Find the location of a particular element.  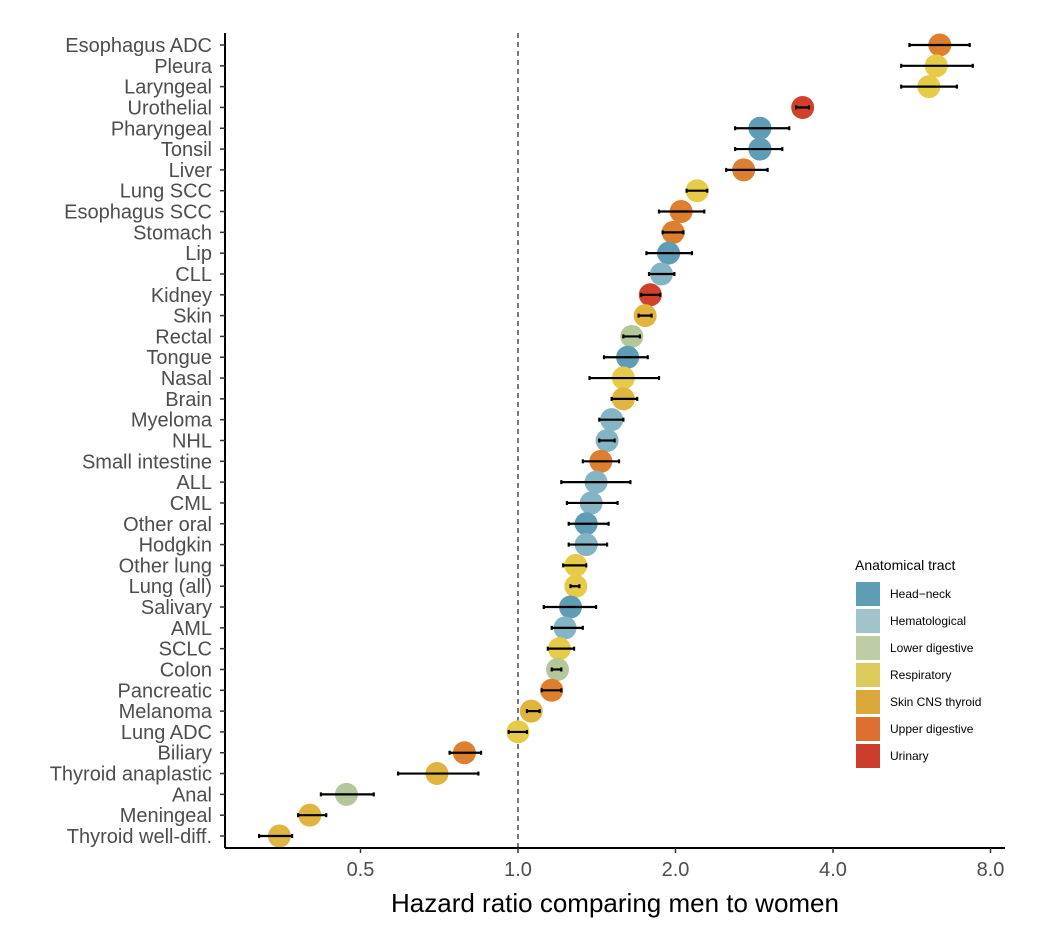

legend-item-head-neck: Head−neck is located at coordinates (904, 594).